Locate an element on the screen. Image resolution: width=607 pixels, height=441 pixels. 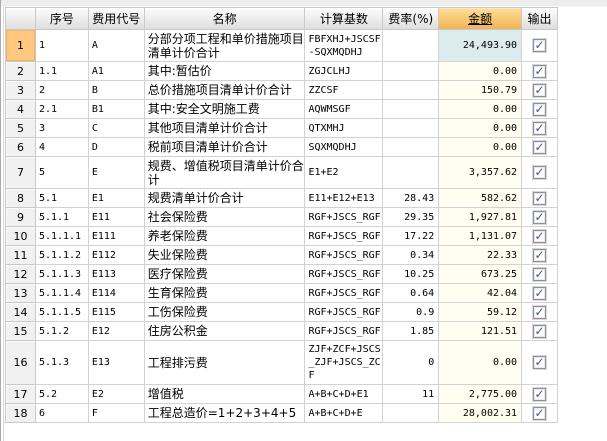
cell-fee-code: A is located at coordinates (116, 46).